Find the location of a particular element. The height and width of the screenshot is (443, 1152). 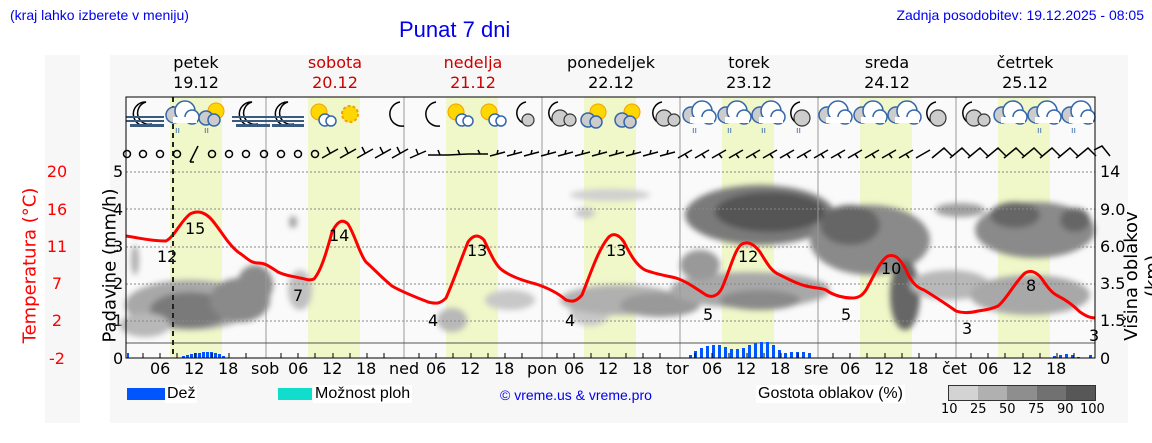

day-abbr: ned is located at coordinates (404, 368).